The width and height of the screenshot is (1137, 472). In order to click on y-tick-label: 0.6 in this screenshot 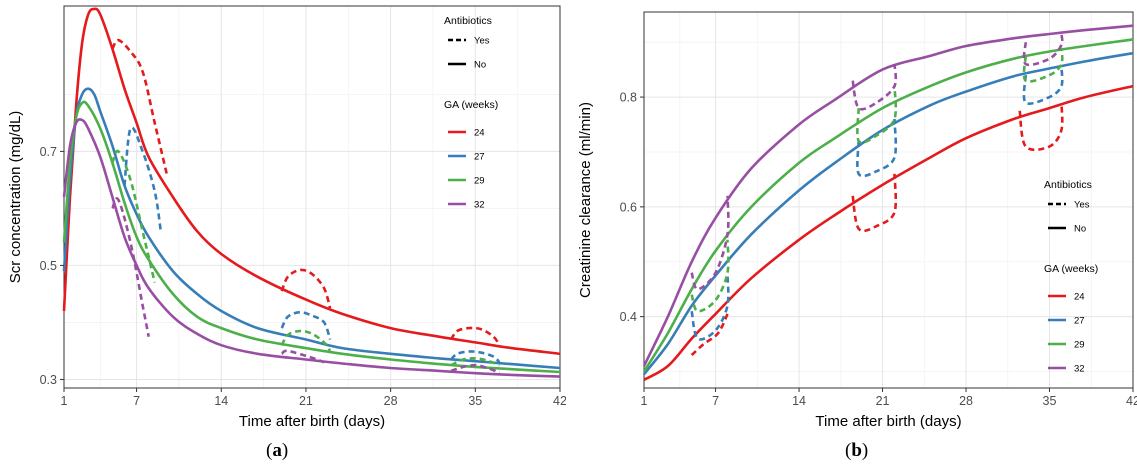, I will do `click(628, 207)`.